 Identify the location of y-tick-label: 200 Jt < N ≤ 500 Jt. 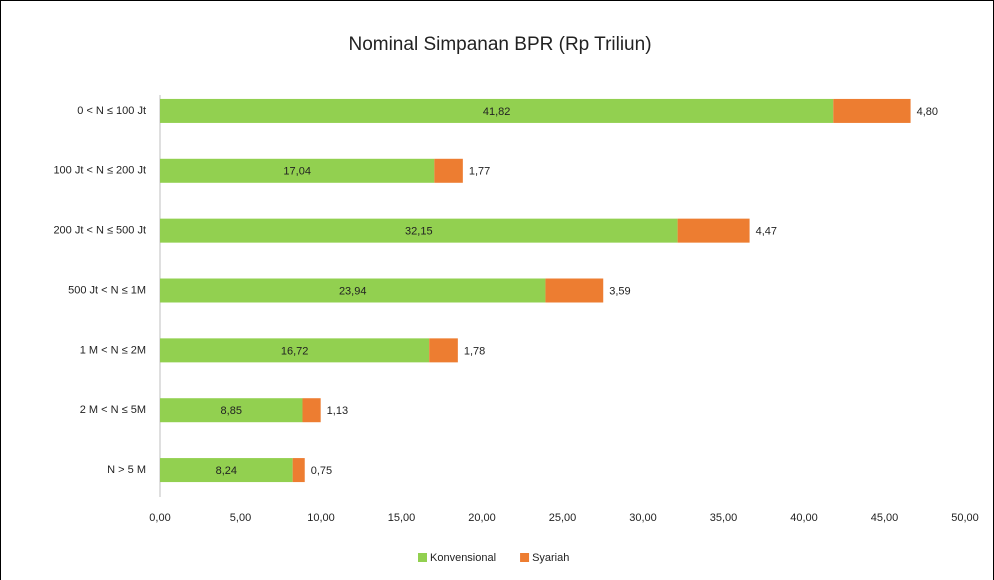
(99, 231).